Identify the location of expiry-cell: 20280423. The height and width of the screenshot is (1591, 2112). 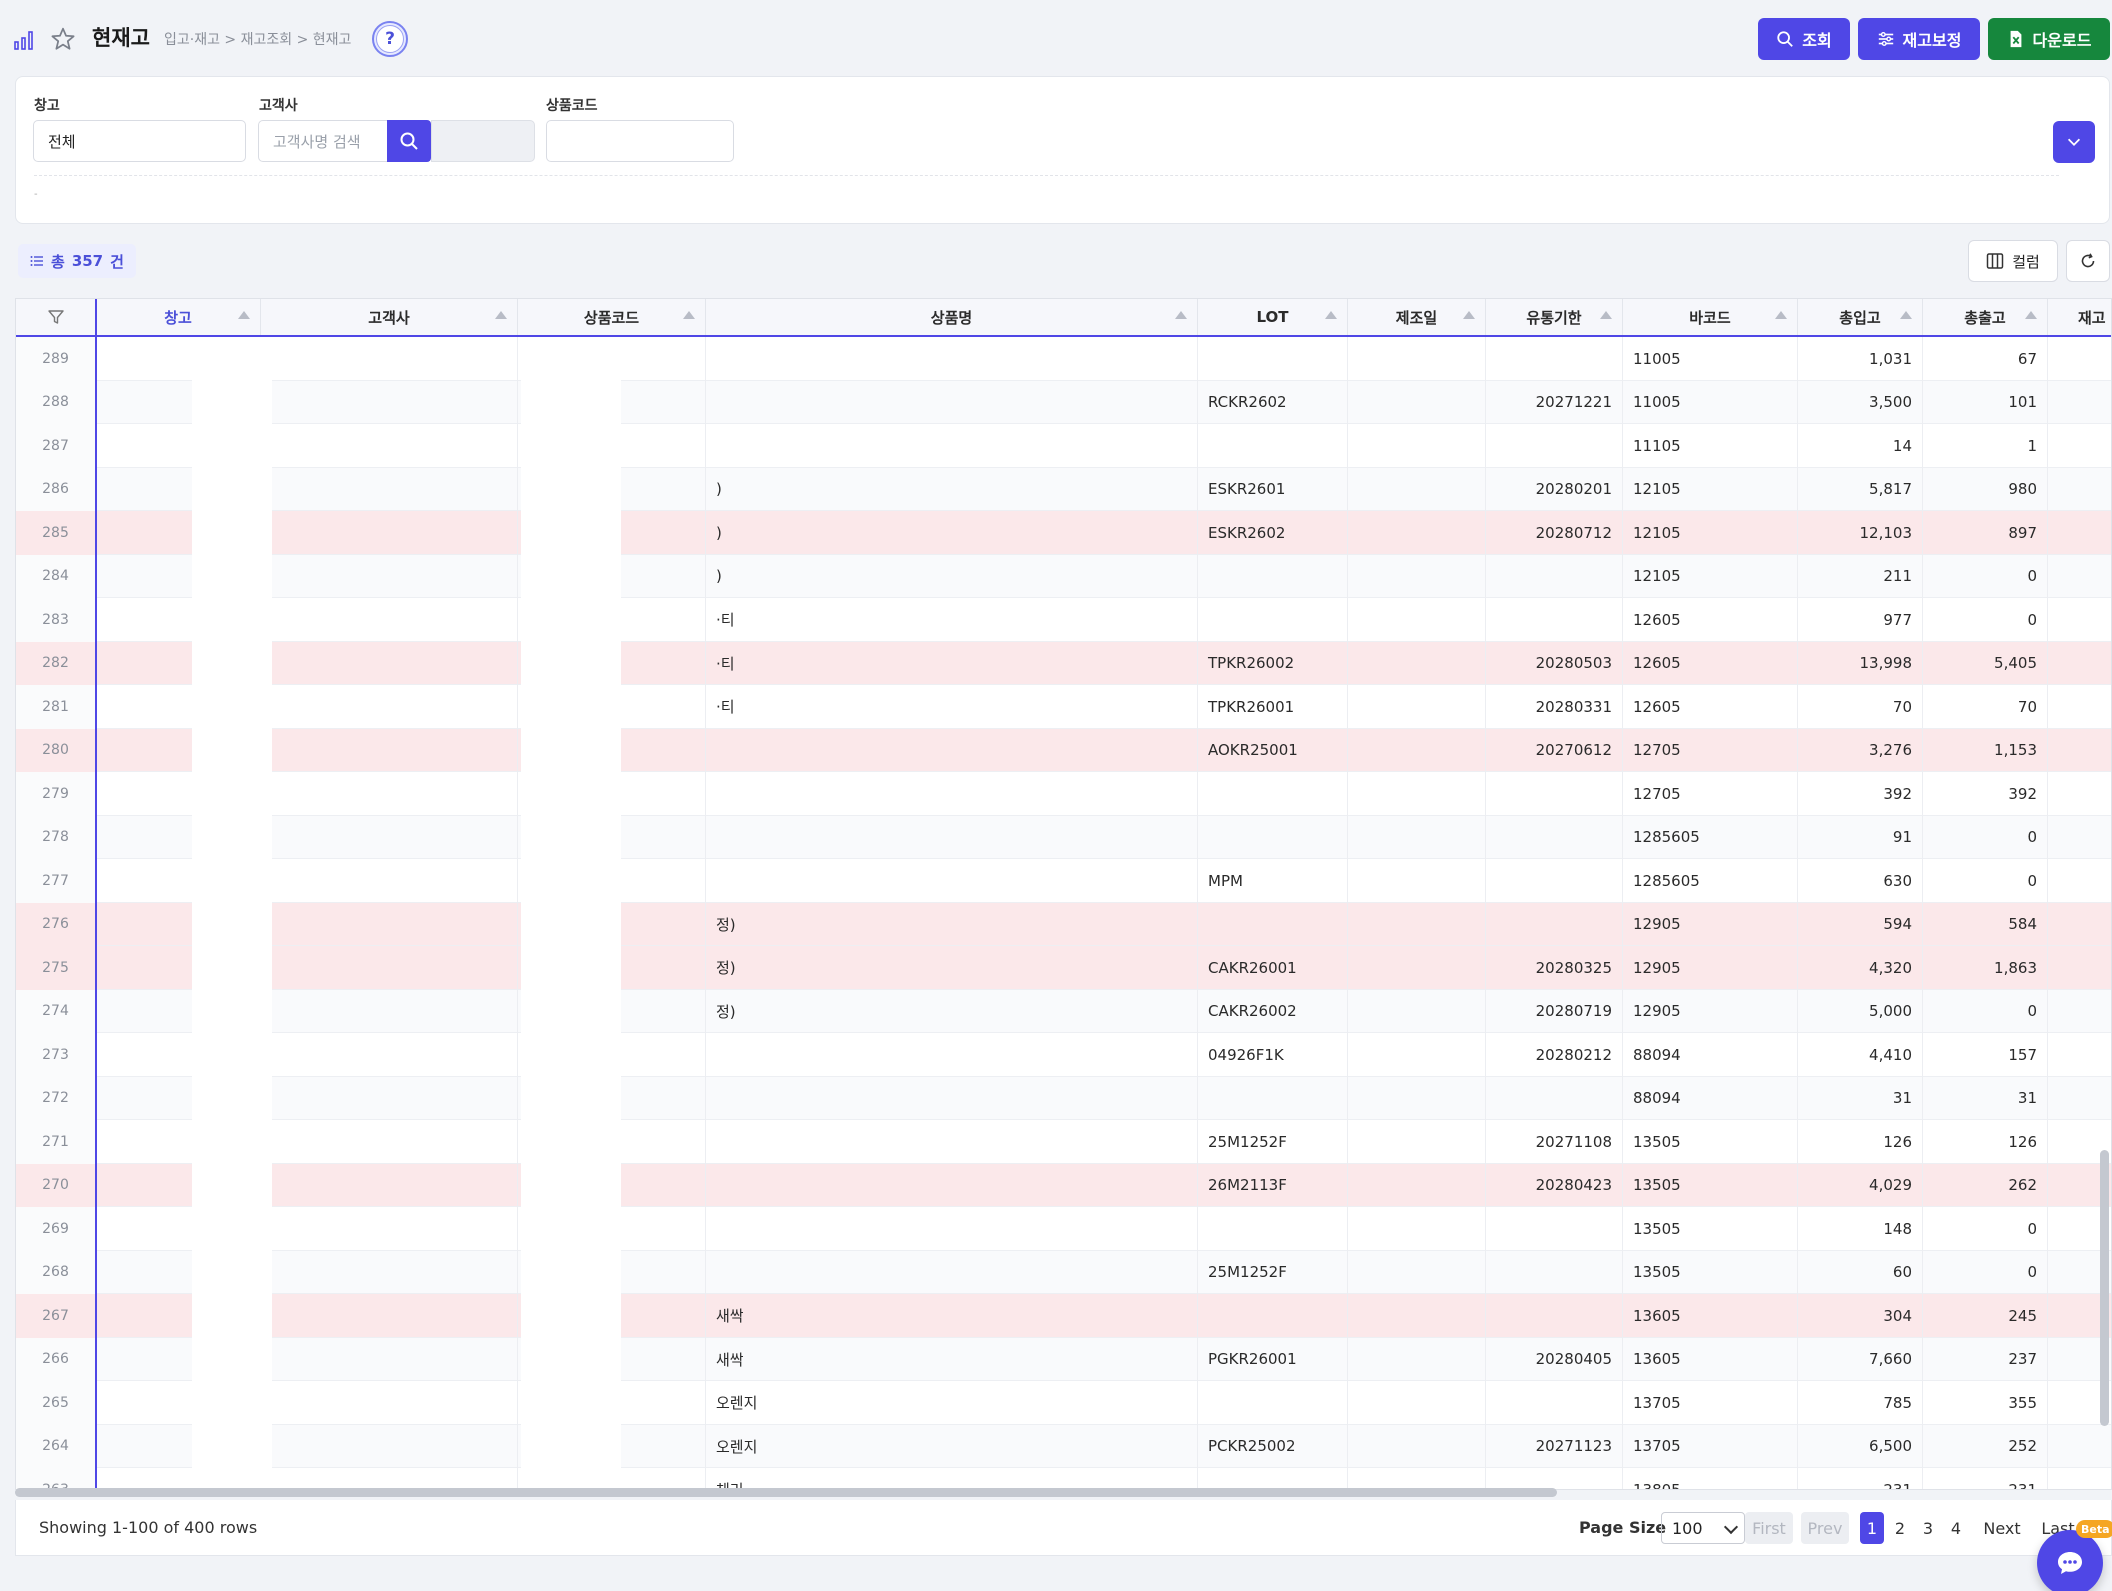
(1554, 1185).